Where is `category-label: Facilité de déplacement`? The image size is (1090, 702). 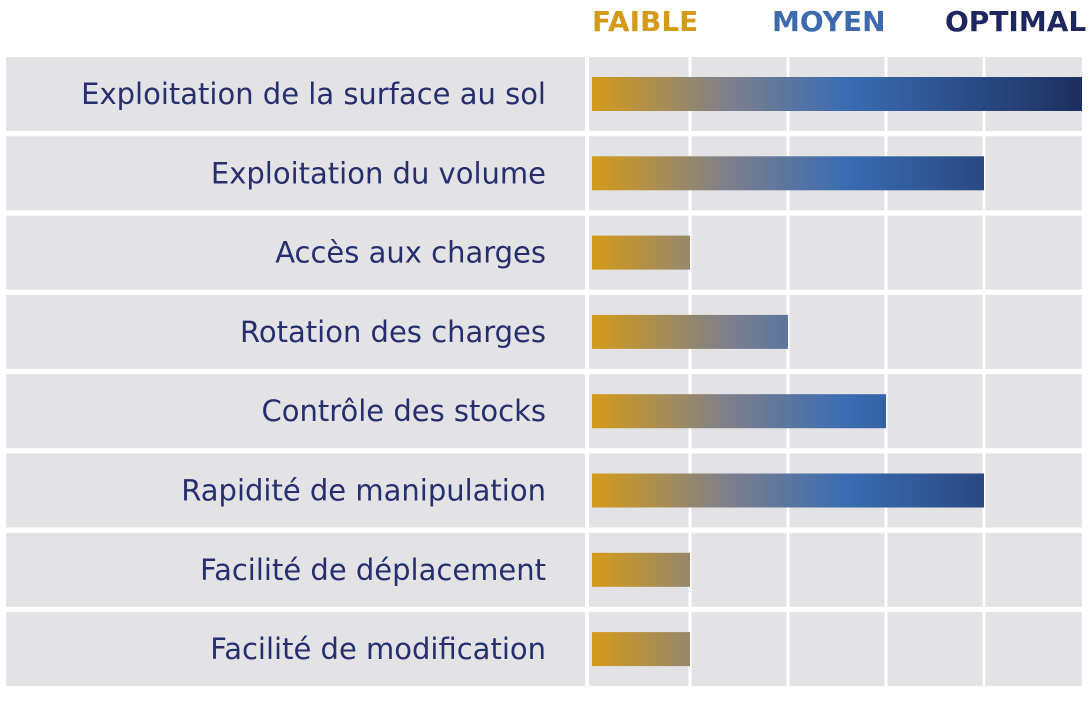
category-label: Facilité de déplacement is located at coordinates (373, 570).